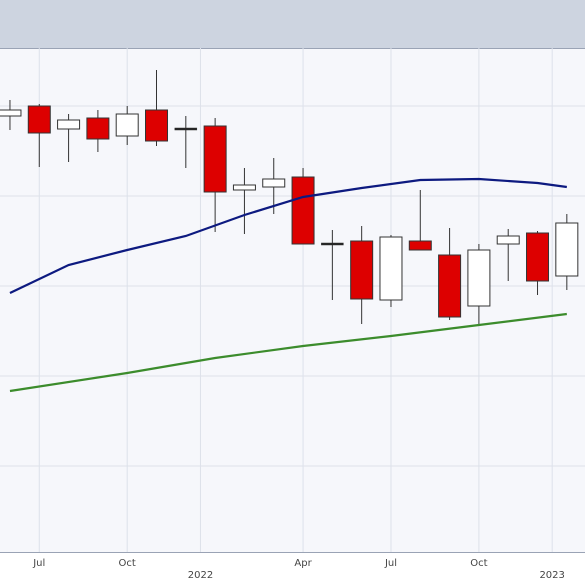 This screenshot has width=585, height=585. What do you see at coordinates (303, 563) in the screenshot?
I see `x-tick-label: Apr` at bounding box center [303, 563].